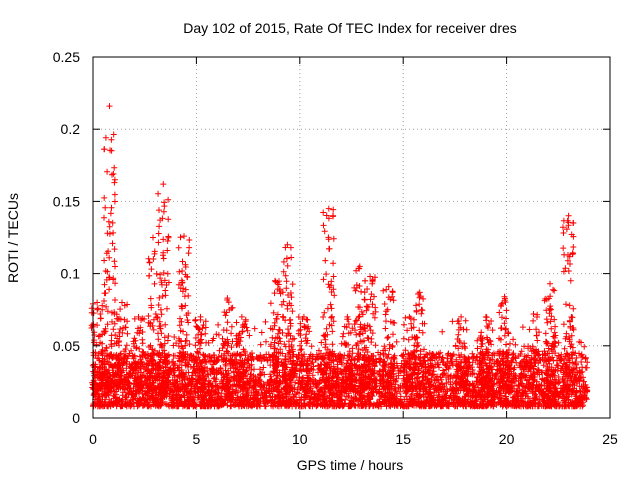 This screenshot has height=480, width=640. Describe the element at coordinates (300, 439) in the screenshot. I see `x-tick-label: 10` at that location.